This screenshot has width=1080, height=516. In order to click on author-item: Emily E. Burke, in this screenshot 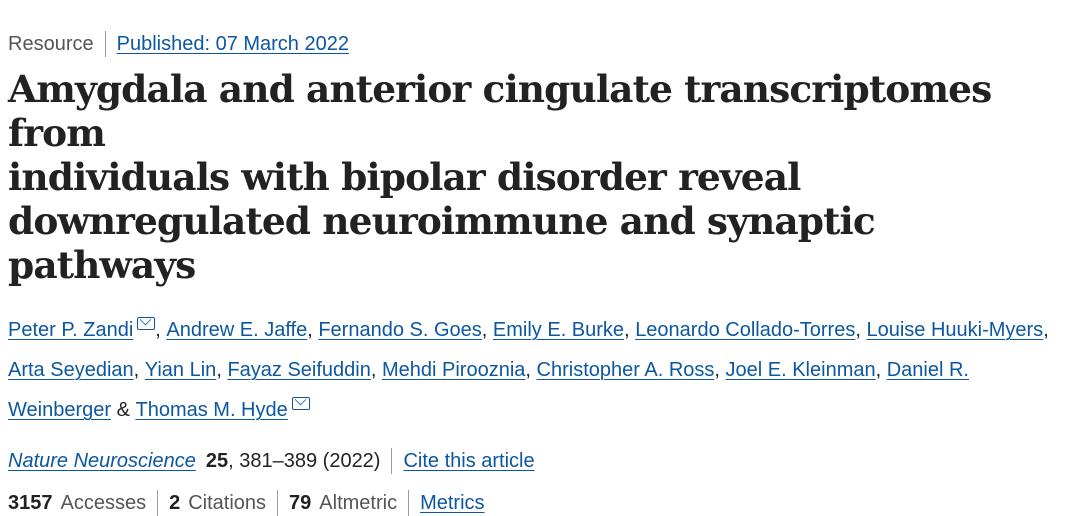, I will do `click(564, 330)`.